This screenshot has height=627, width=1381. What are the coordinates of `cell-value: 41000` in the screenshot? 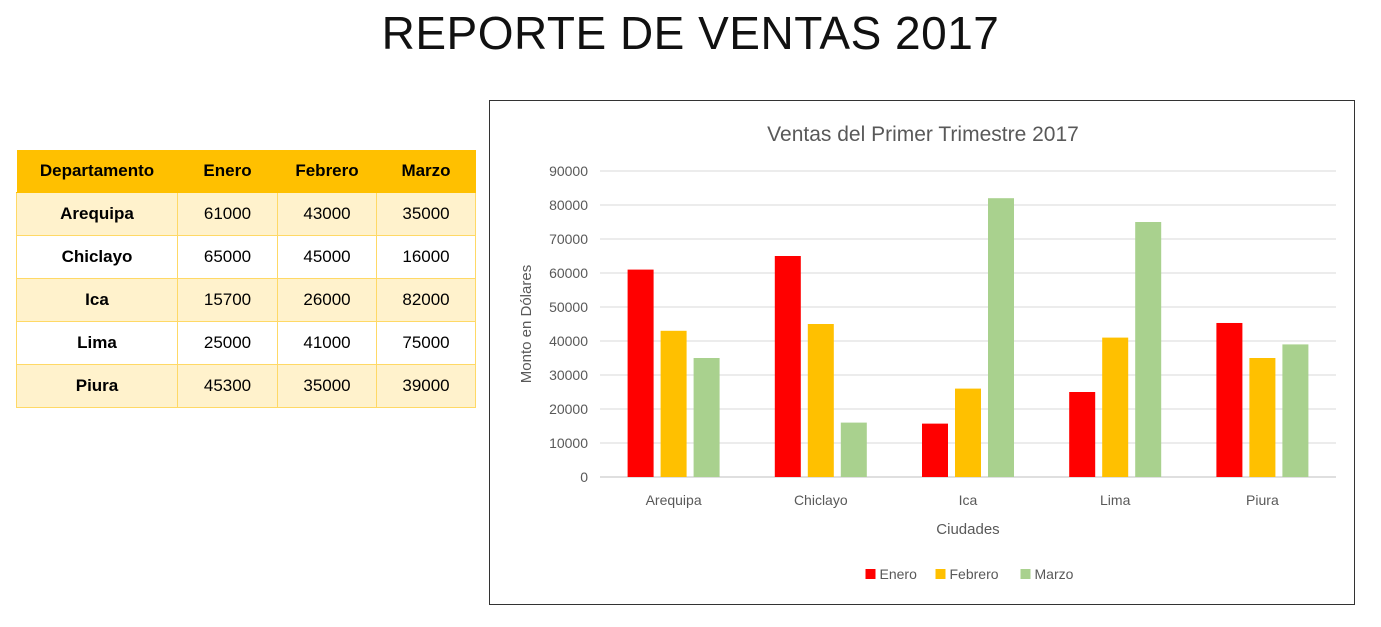 It's located at (327, 343).